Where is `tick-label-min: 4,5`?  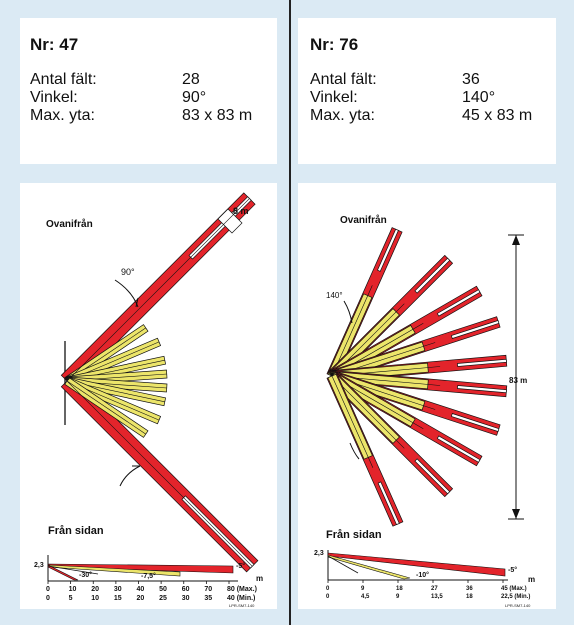
tick-label-min: 4,5 is located at coordinates (365, 597).